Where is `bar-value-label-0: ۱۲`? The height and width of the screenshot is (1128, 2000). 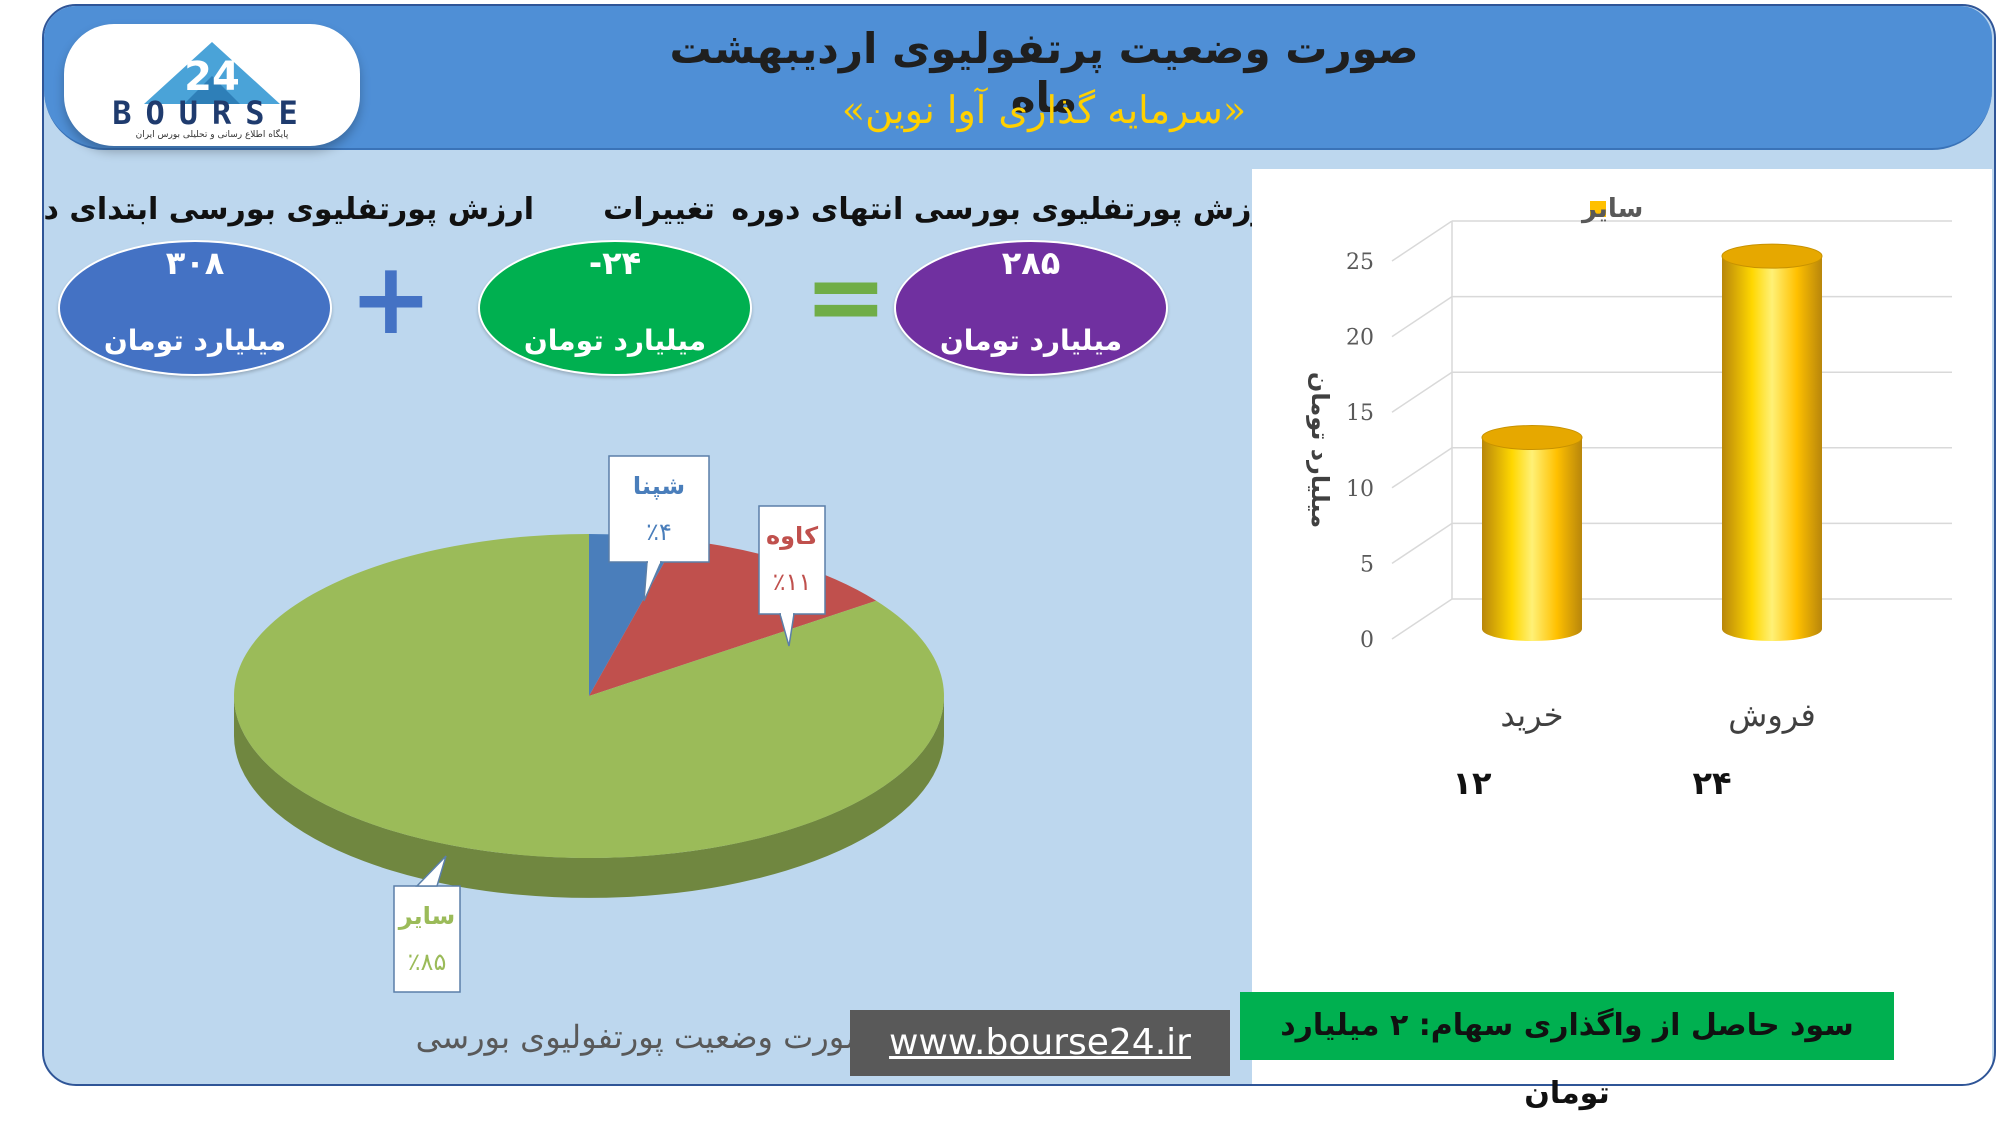
bar-value-label-0: ۱۲ is located at coordinates (1472, 783).